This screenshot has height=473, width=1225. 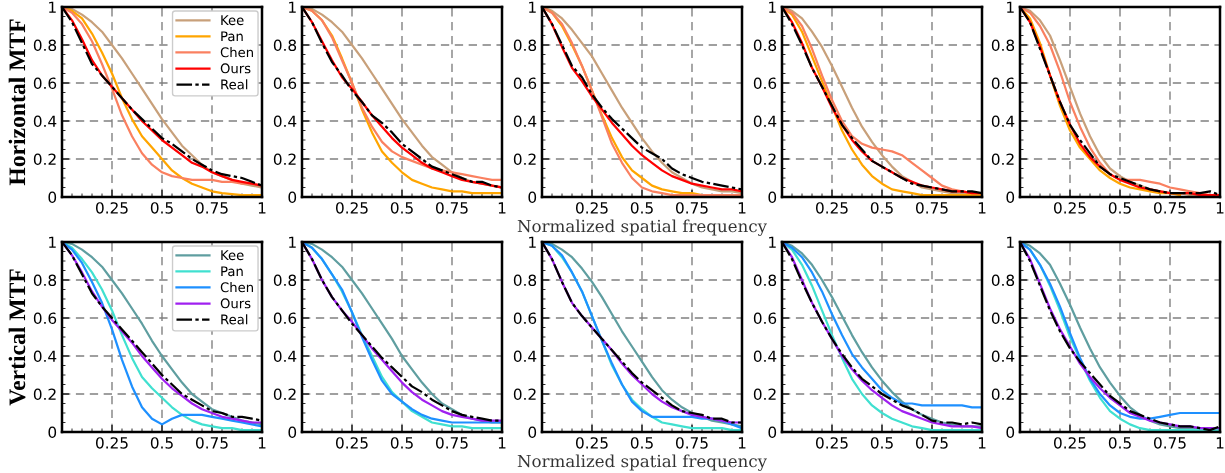 I want to click on line-series, so click(x=1120, y=102).